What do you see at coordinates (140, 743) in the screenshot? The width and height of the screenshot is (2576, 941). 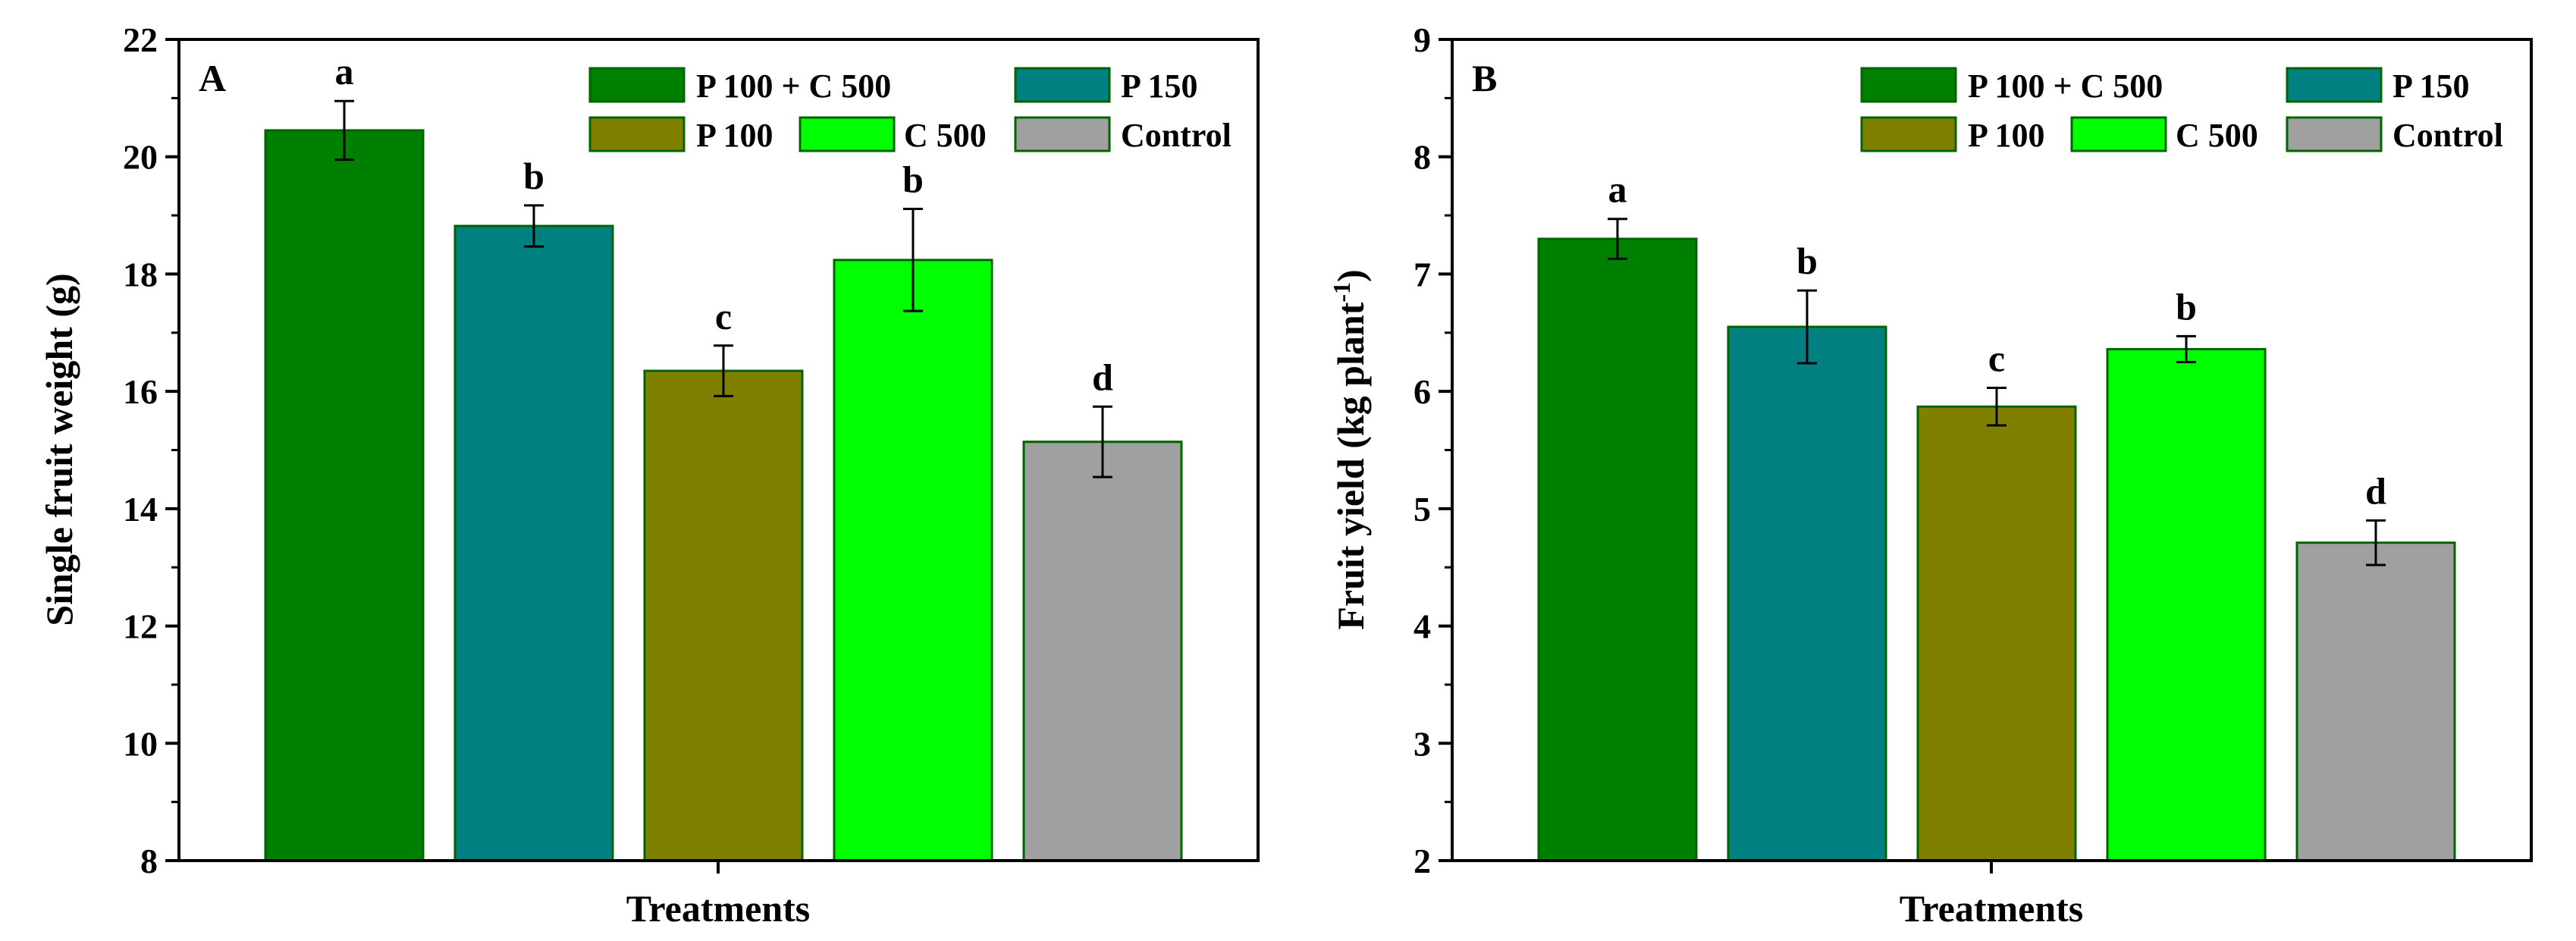 I see `y-tick-label: 10` at bounding box center [140, 743].